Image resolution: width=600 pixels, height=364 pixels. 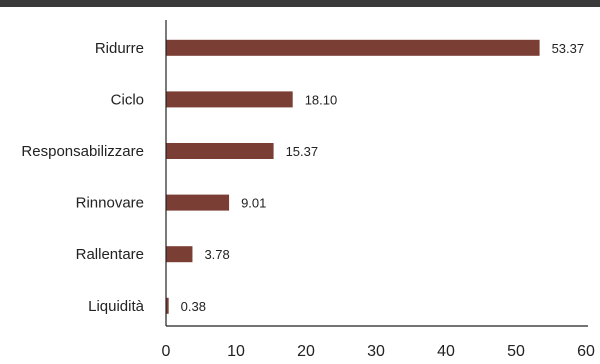 I want to click on tick-labels-group: 0 10 20 30 40 50 60, so click(x=378, y=351).